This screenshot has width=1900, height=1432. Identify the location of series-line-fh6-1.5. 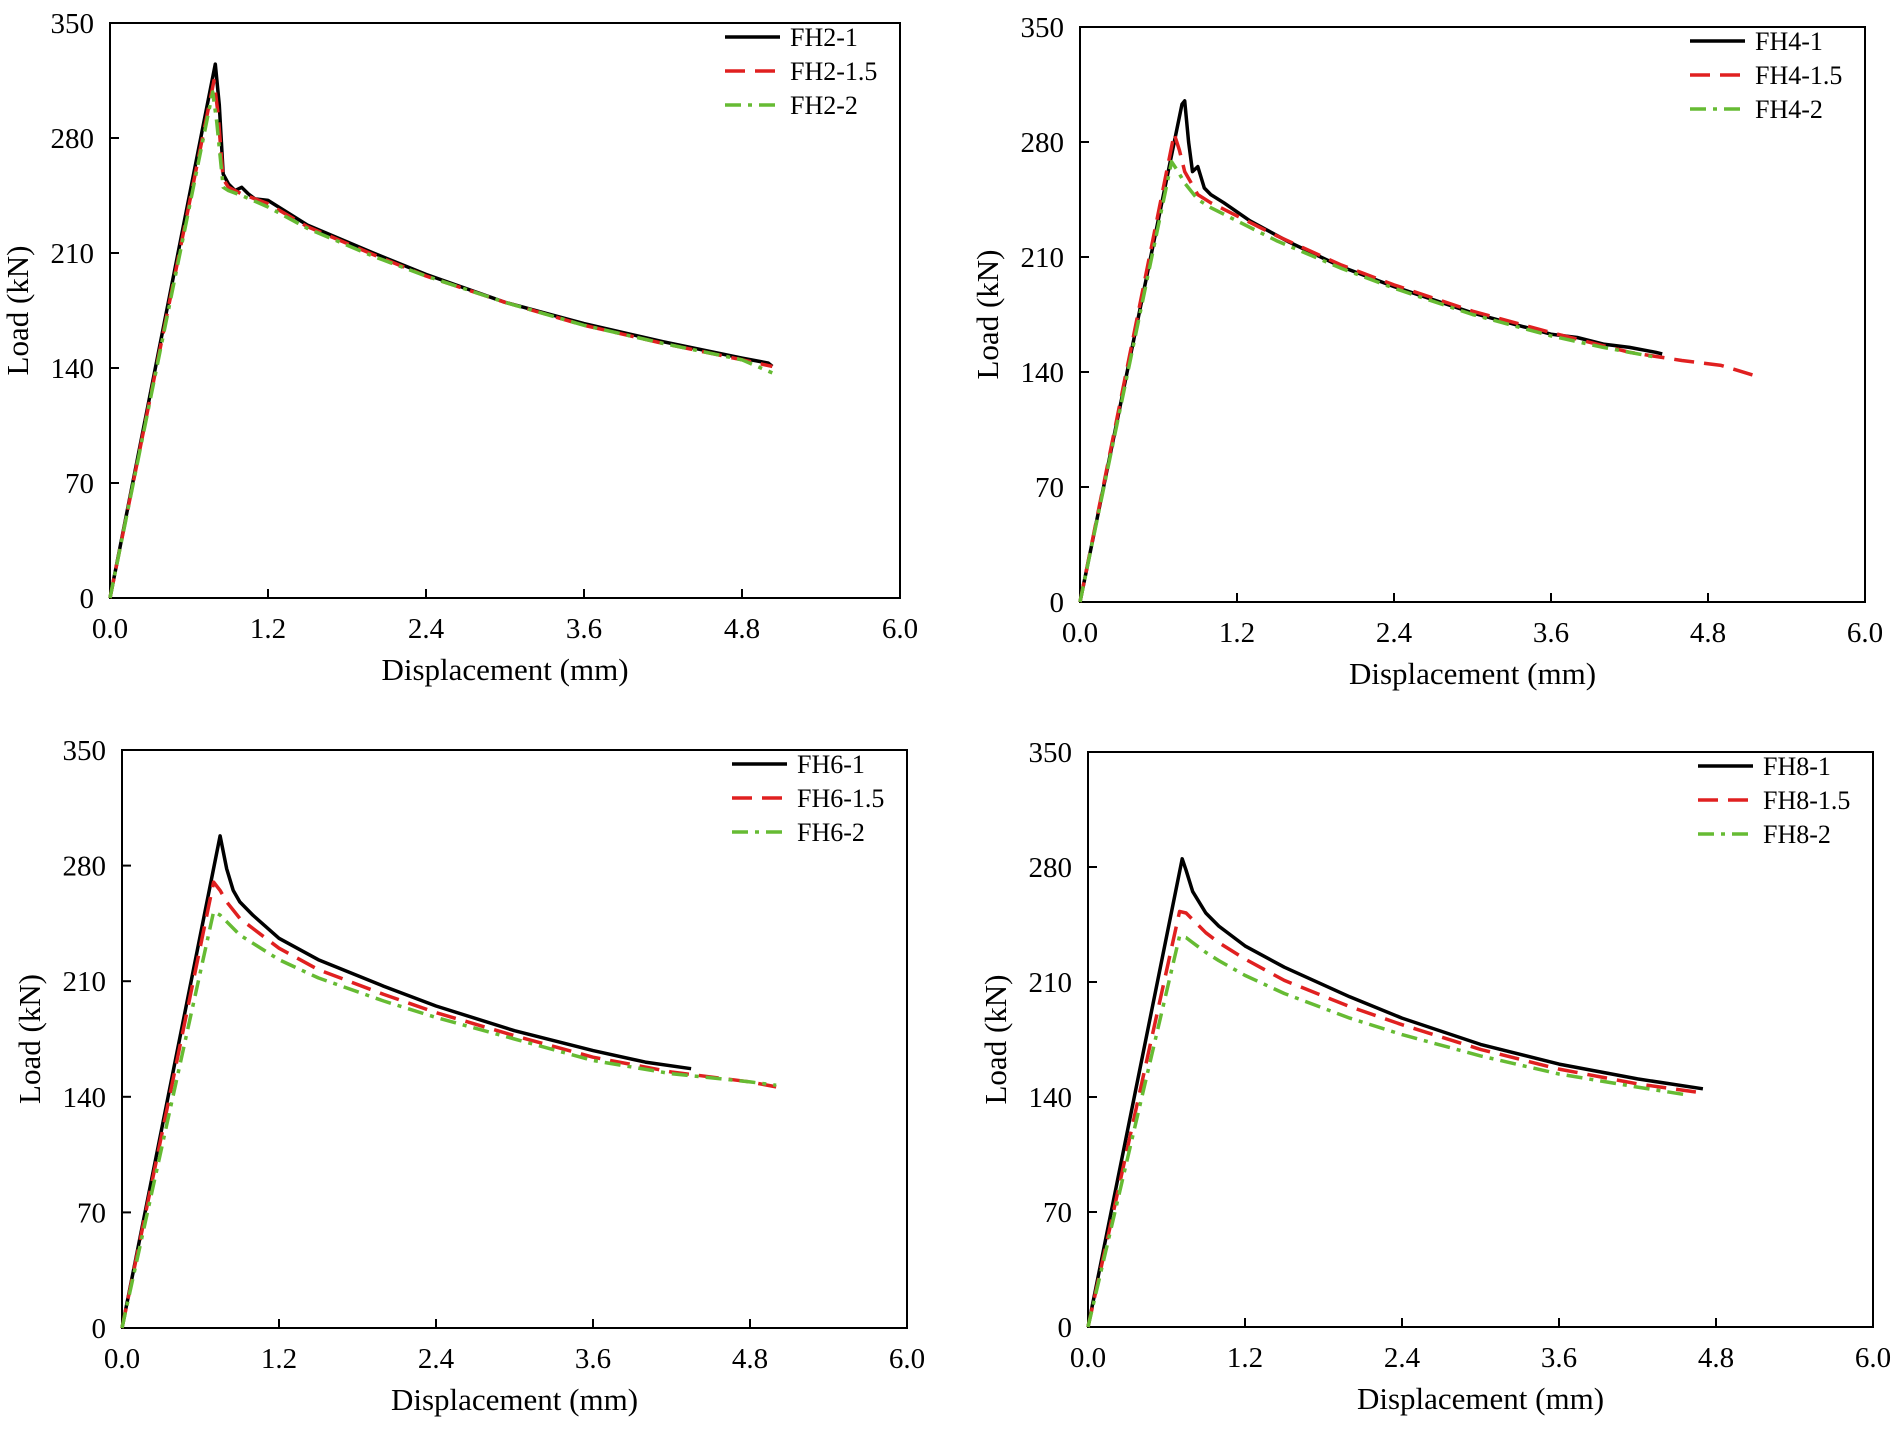
(448, 1104).